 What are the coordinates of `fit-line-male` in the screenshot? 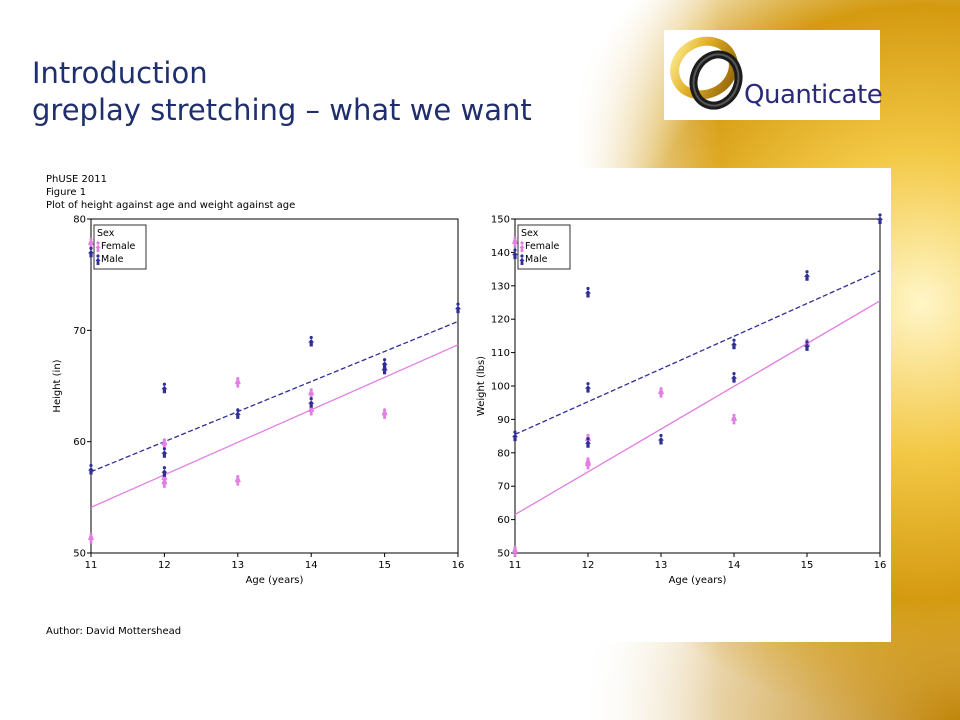 It's located at (697, 353).